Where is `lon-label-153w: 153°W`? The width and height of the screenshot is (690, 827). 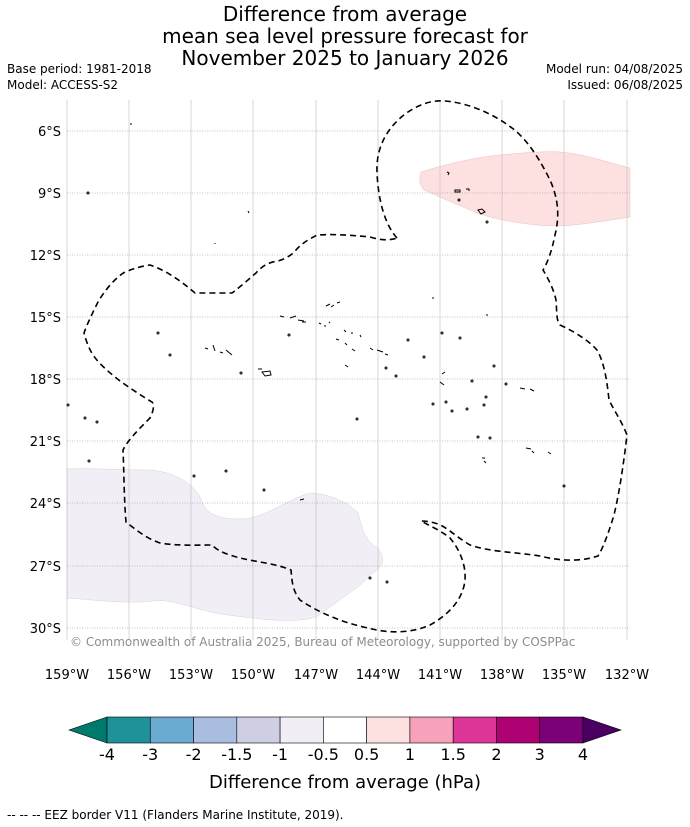
lon-label-153w: 153°W is located at coordinates (191, 675).